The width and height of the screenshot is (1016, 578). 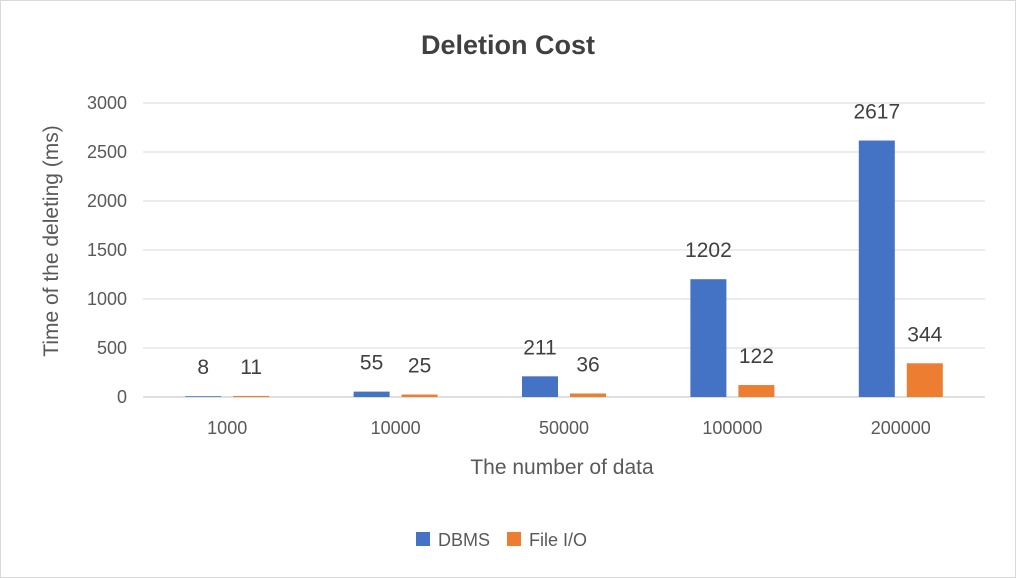 What do you see at coordinates (564, 428) in the screenshot?
I see `x-tick-label: 50000` at bounding box center [564, 428].